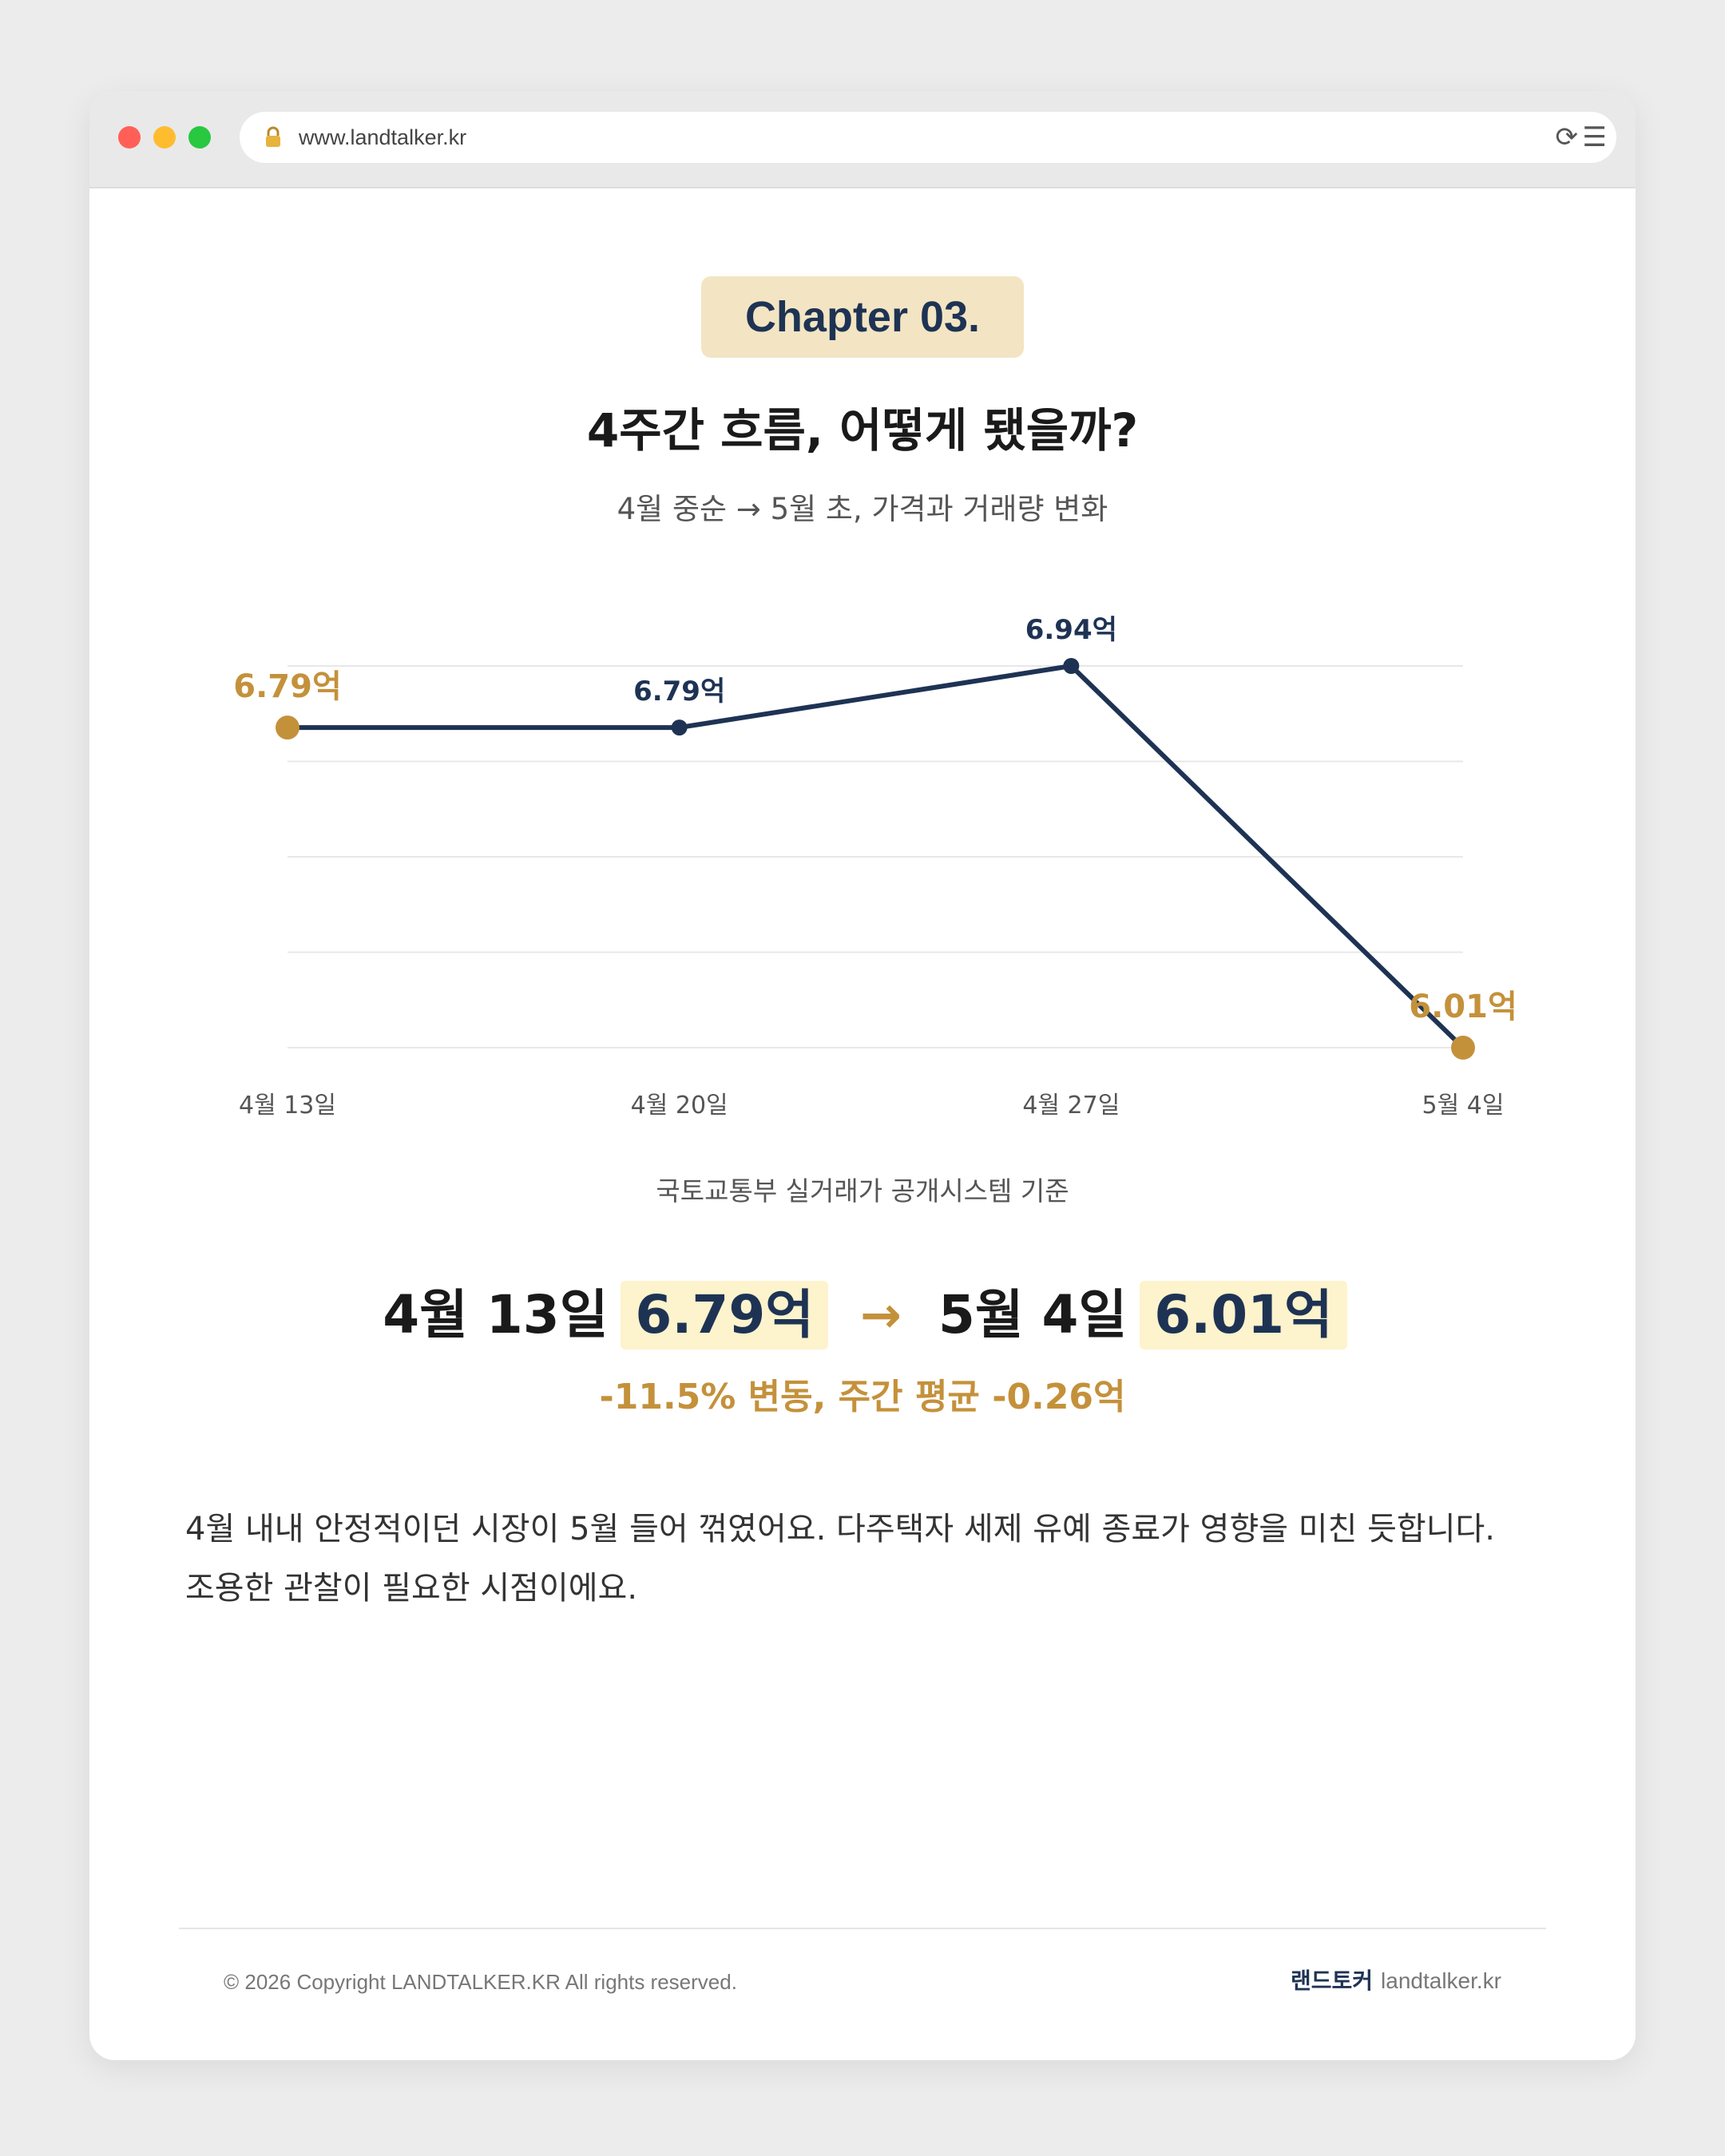  Describe the element at coordinates (680, 1106) in the screenshot. I see `x-tick-label: 4월 20일` at that location.